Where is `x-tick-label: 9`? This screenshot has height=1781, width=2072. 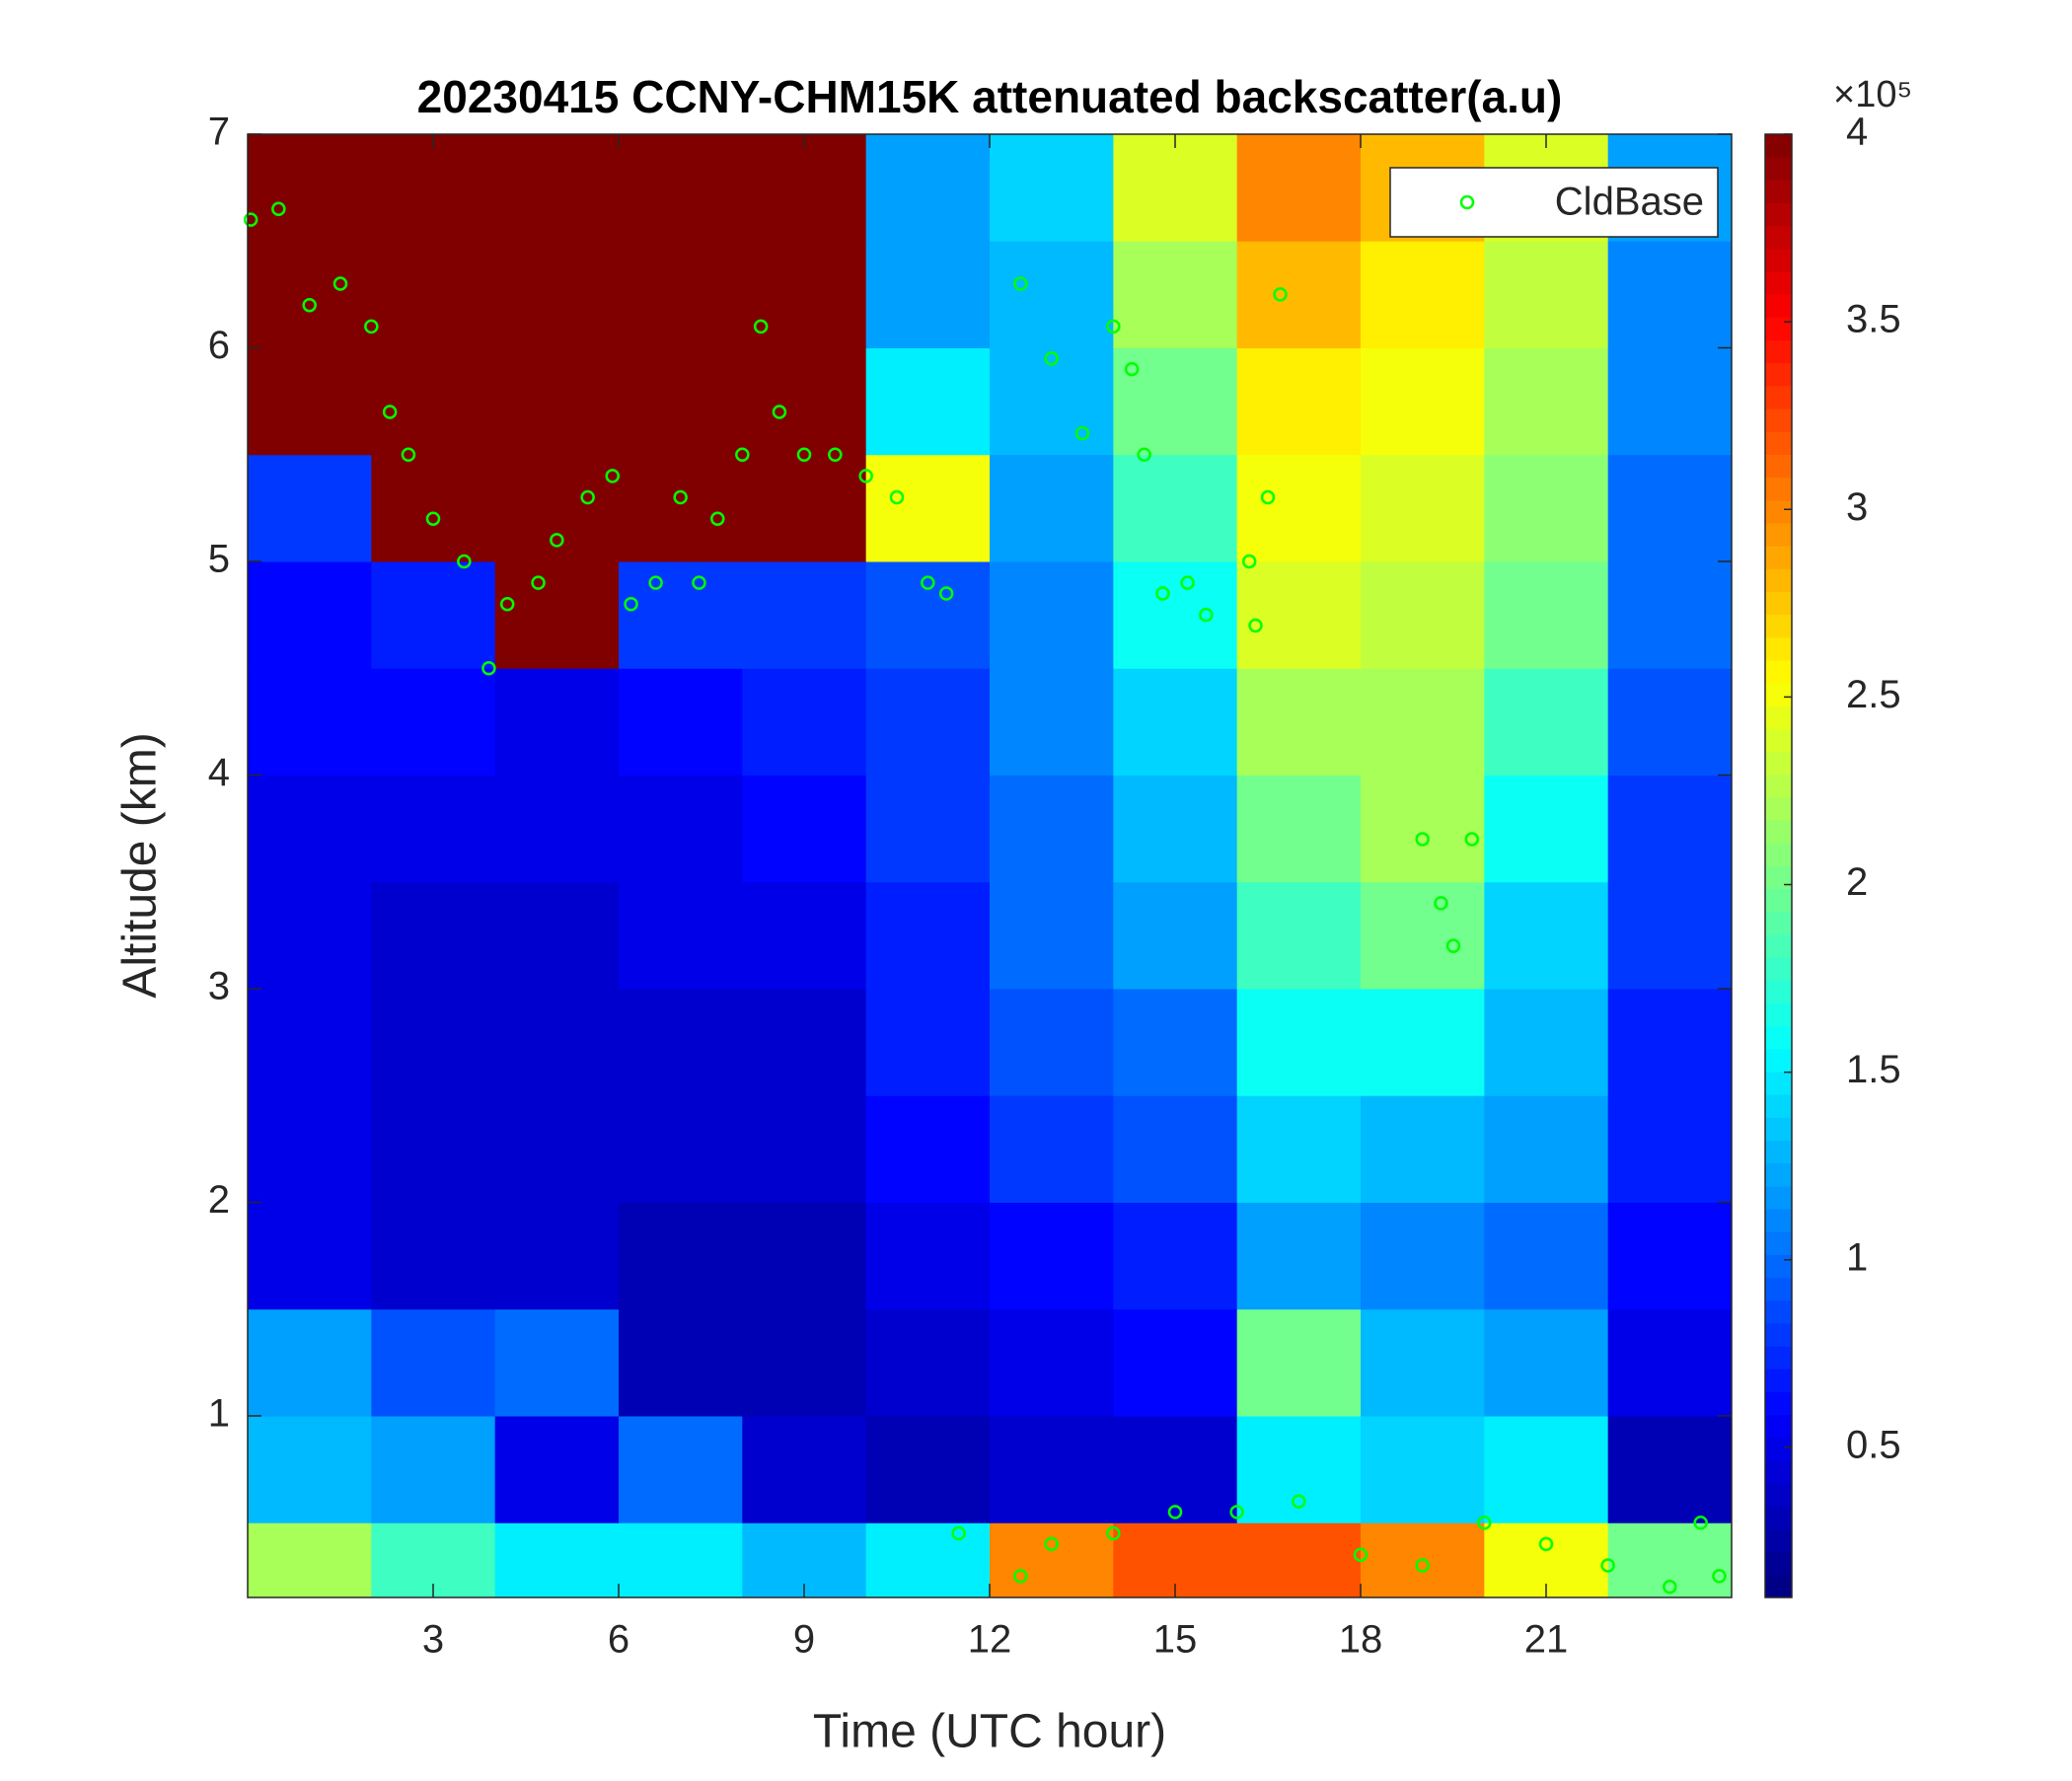 x-tick-label: 9 is located at coordinates (804, 1640).